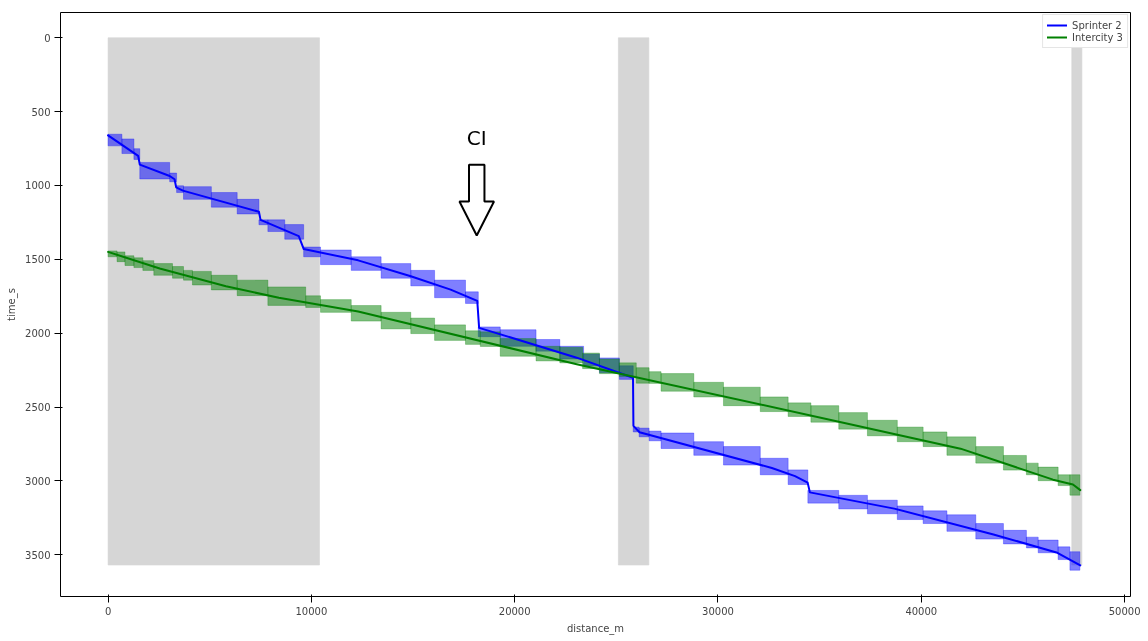 The image size is (1148, 641). I want to click on y-tick-label: 500, so click(41, 112).